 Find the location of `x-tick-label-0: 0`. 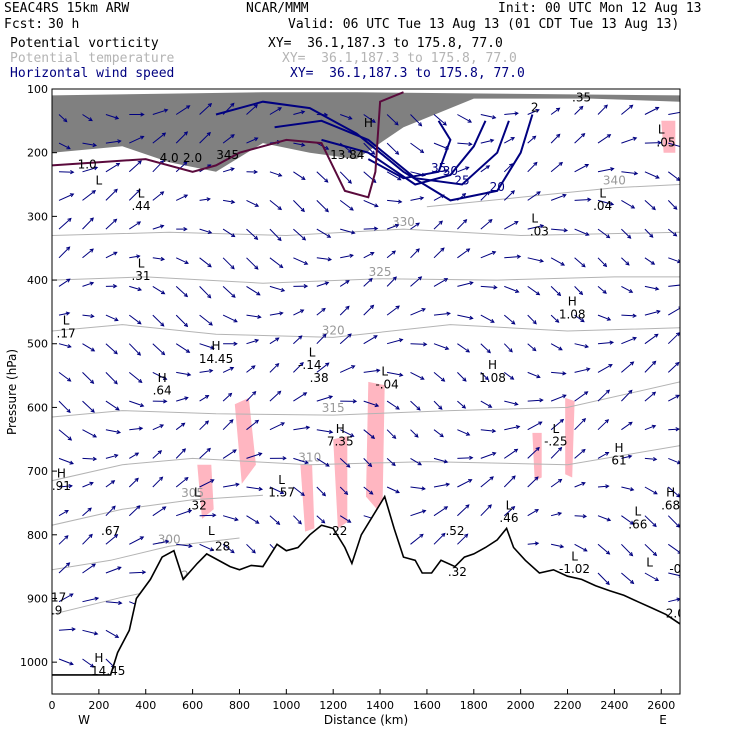

x-tick-label-0: 0 is located at coordinates (52, 705).